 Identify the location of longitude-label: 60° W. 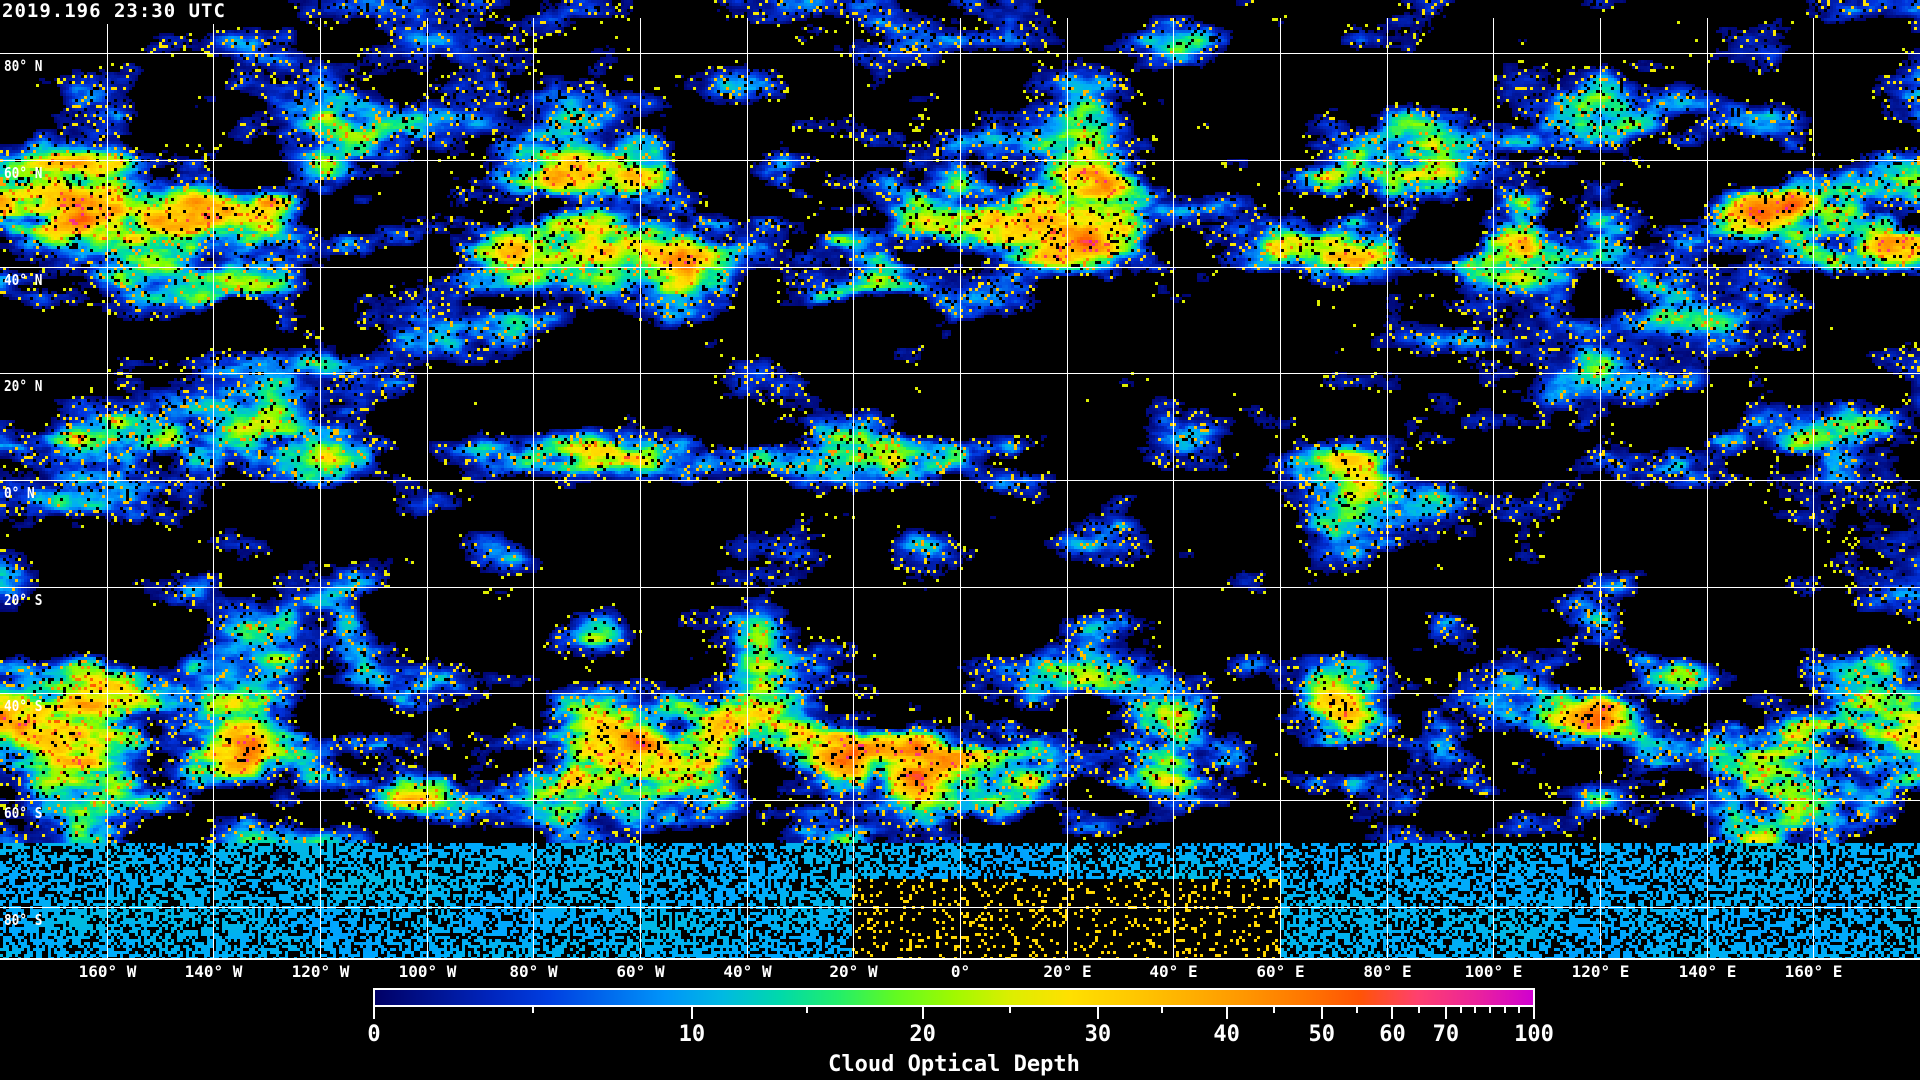
(640, 971).